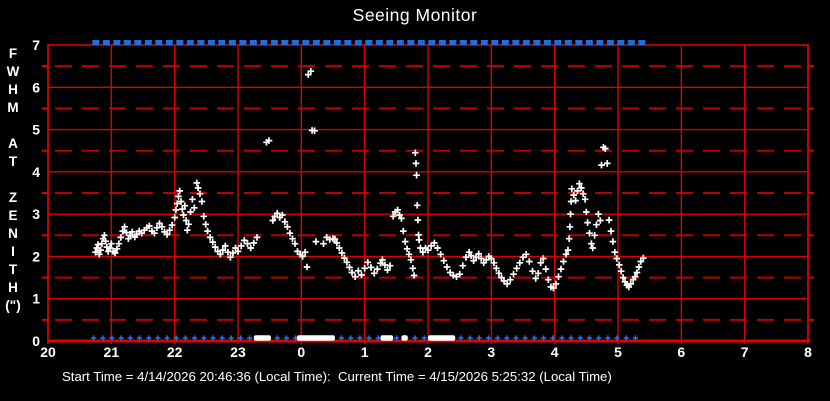 The height and width of the screenshot is (401, 830). I want to click on x-tick-label: 23, so click(238, 352).